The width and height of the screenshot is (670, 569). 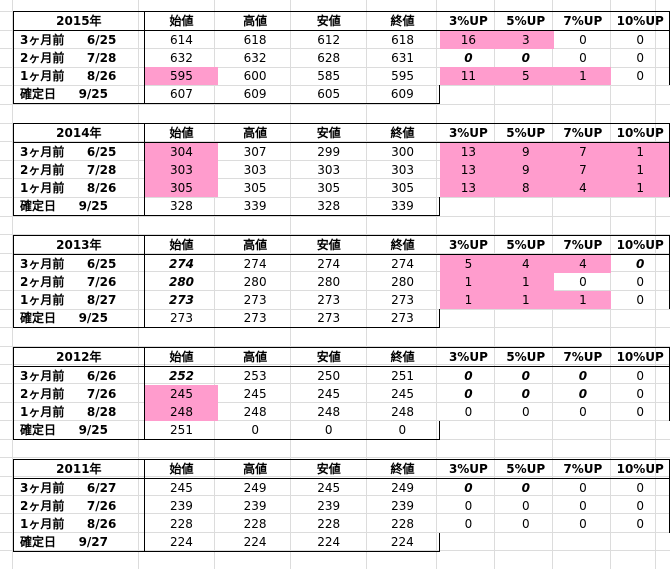 I want to click on year-header: 2012年, so click(x=79, y=357).